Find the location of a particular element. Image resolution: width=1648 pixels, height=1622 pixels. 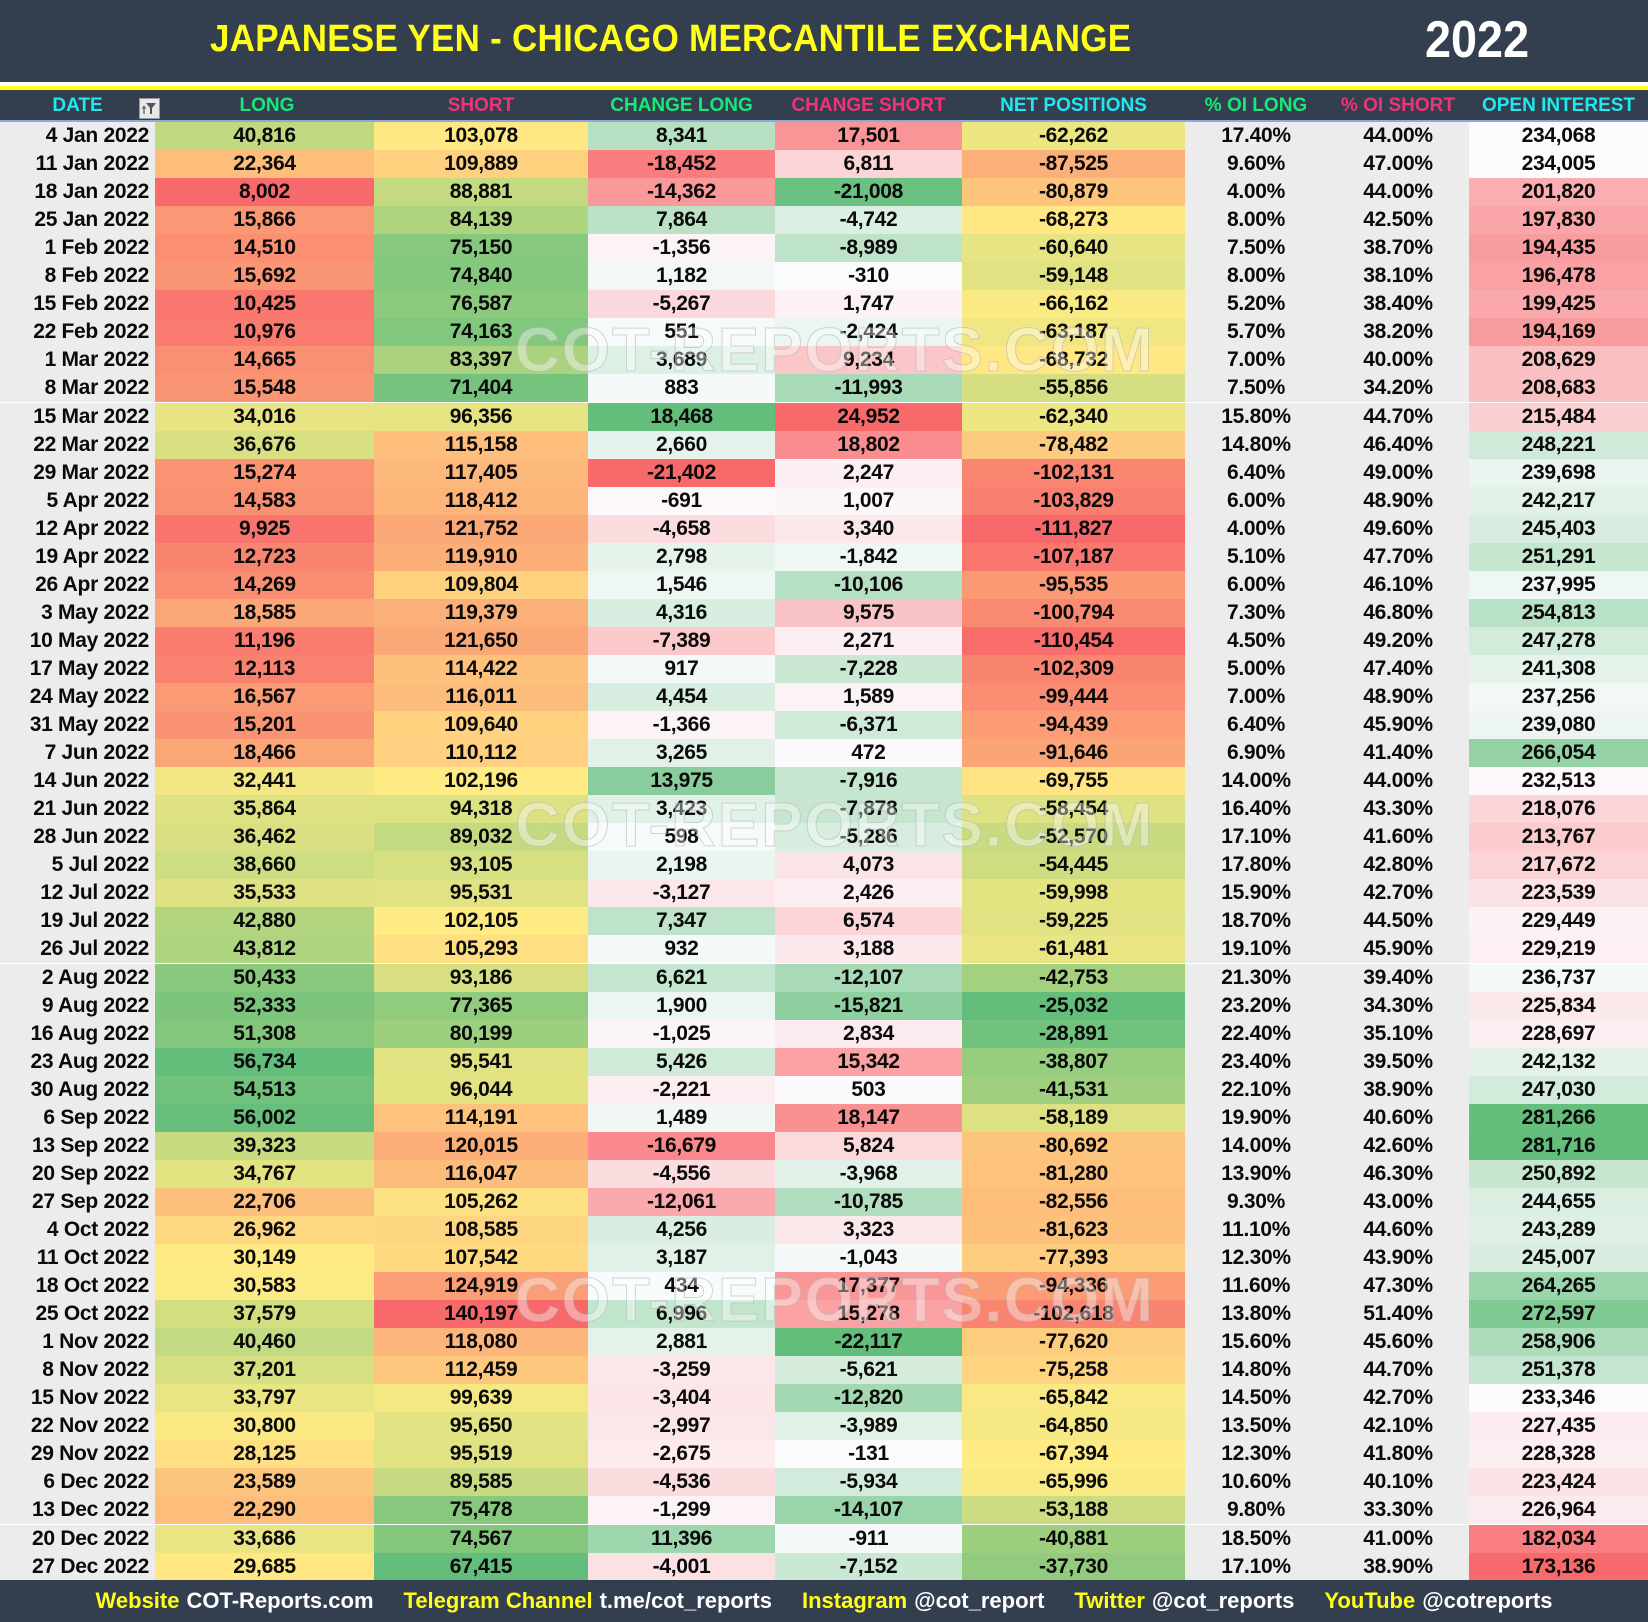

open-interest-cell: 245,403 is located at coordinates (1558, 528).